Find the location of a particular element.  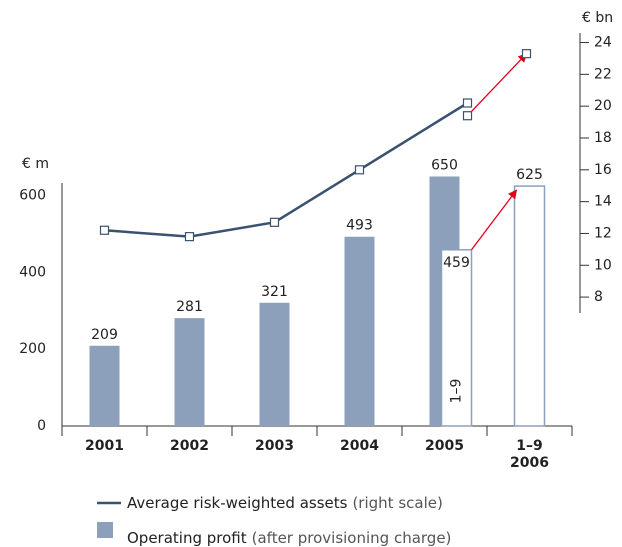

y2-tick-label: 22 is located at coordinates (603, 74).